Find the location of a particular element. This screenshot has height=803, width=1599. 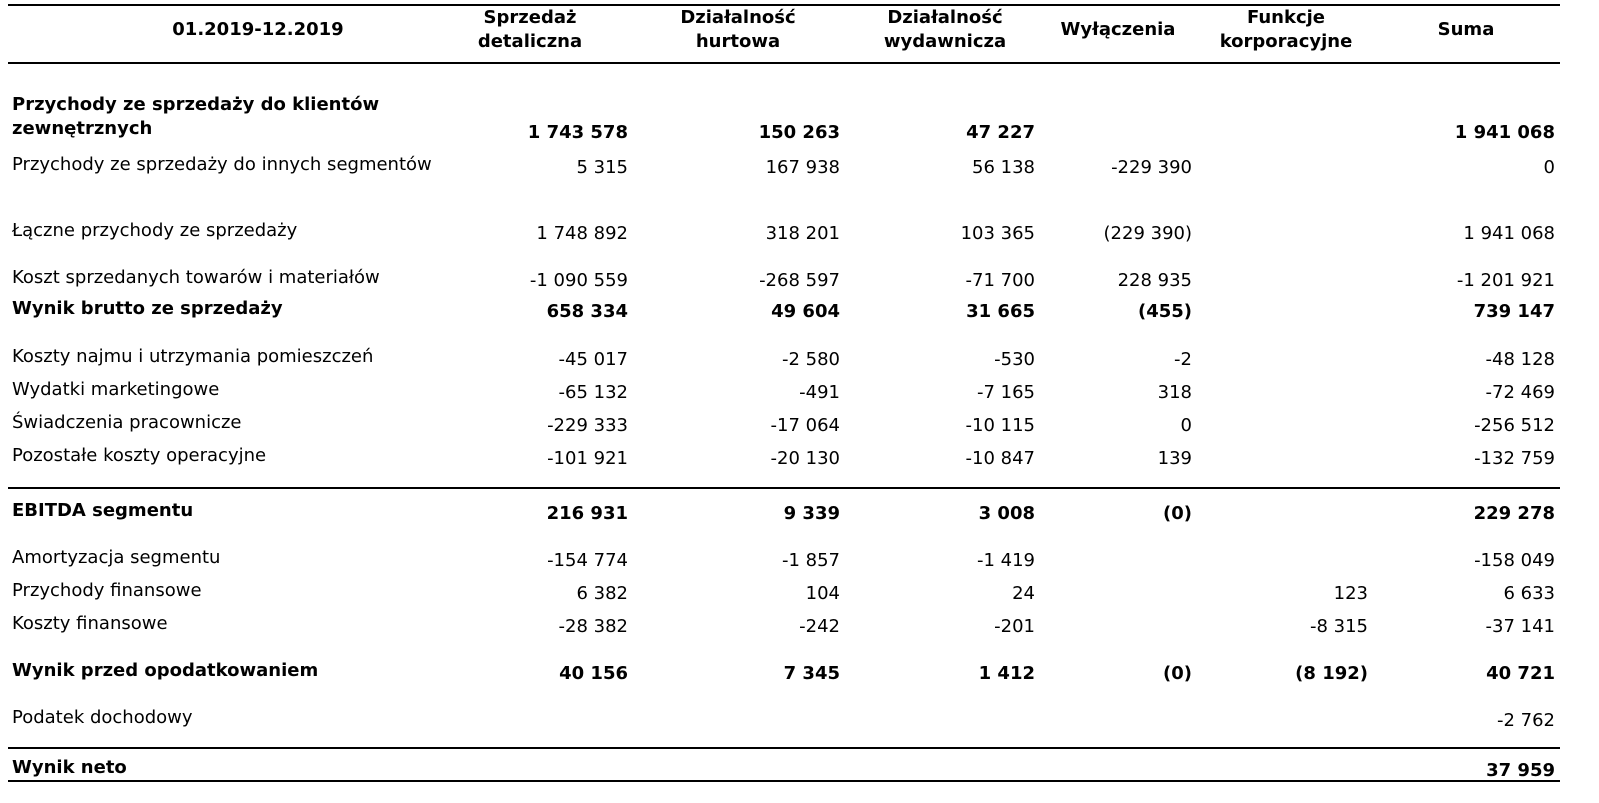

value-cell: -71 700 is located at coordinates (1000, 280).